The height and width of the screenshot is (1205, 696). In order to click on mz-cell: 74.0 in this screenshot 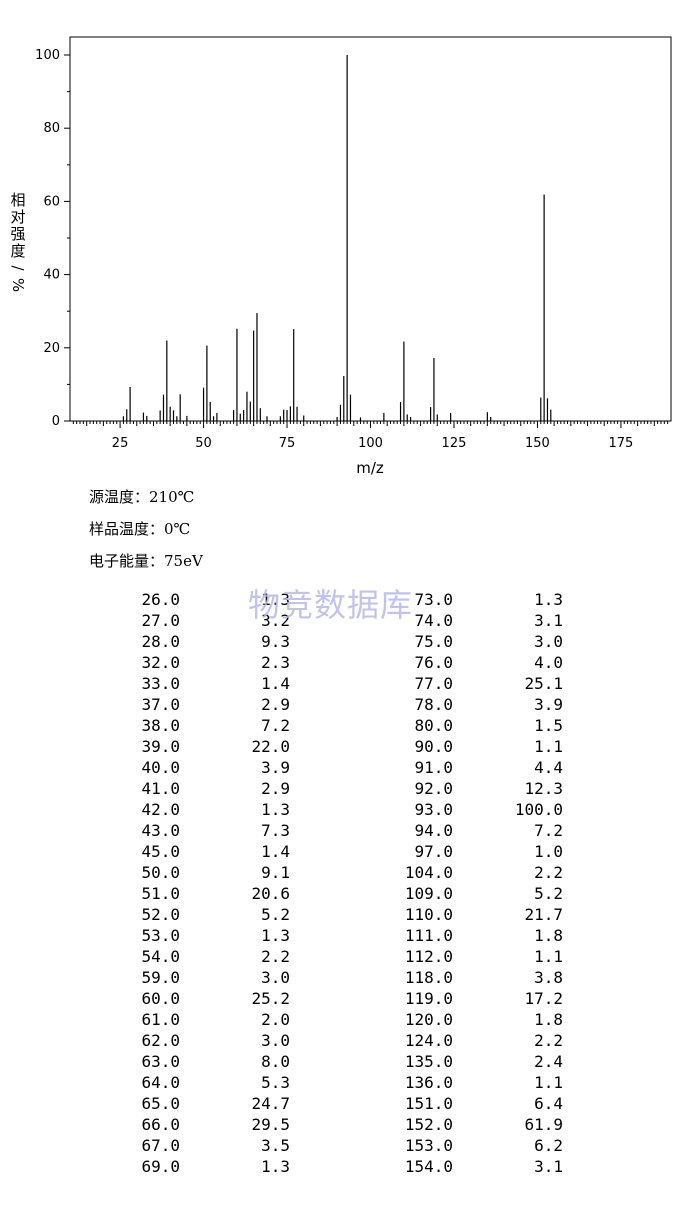, I will do `click(433, 620)`.